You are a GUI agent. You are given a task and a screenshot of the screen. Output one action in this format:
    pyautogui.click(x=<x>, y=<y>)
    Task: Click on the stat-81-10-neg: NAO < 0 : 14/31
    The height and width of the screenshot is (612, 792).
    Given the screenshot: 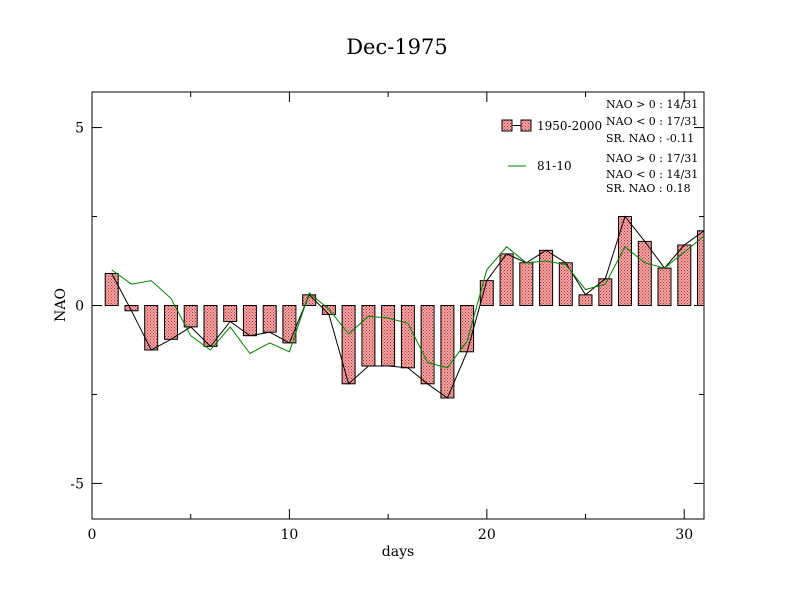 What is the action you would take?
    pyautogui.click(x=652, y=174)
    